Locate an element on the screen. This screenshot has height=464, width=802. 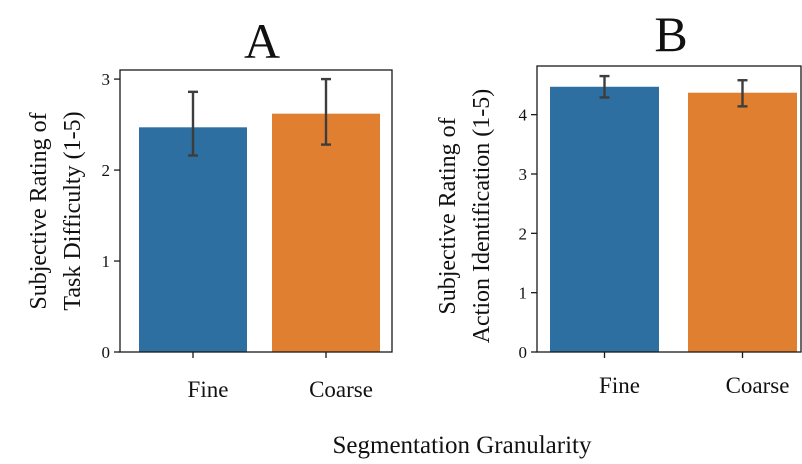
panel-b-errorbar-fine is located at coordinates (604, 86).